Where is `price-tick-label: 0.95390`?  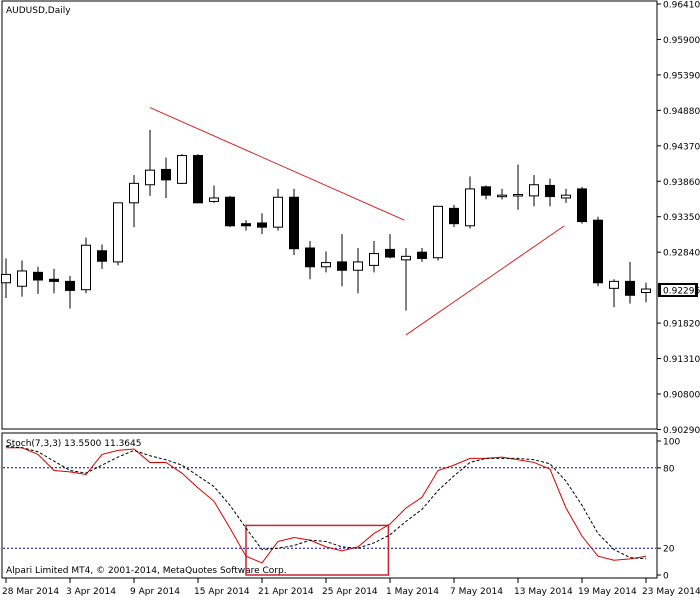
price-tick-label: 0.95390 is located at coordinates (681, 76).